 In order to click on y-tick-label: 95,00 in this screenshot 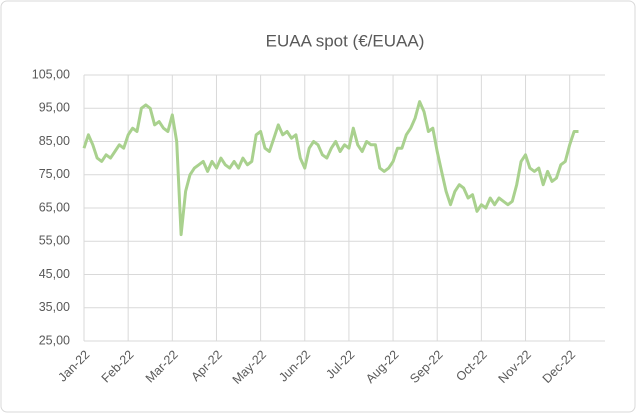, I will do `click(54, 108)`.